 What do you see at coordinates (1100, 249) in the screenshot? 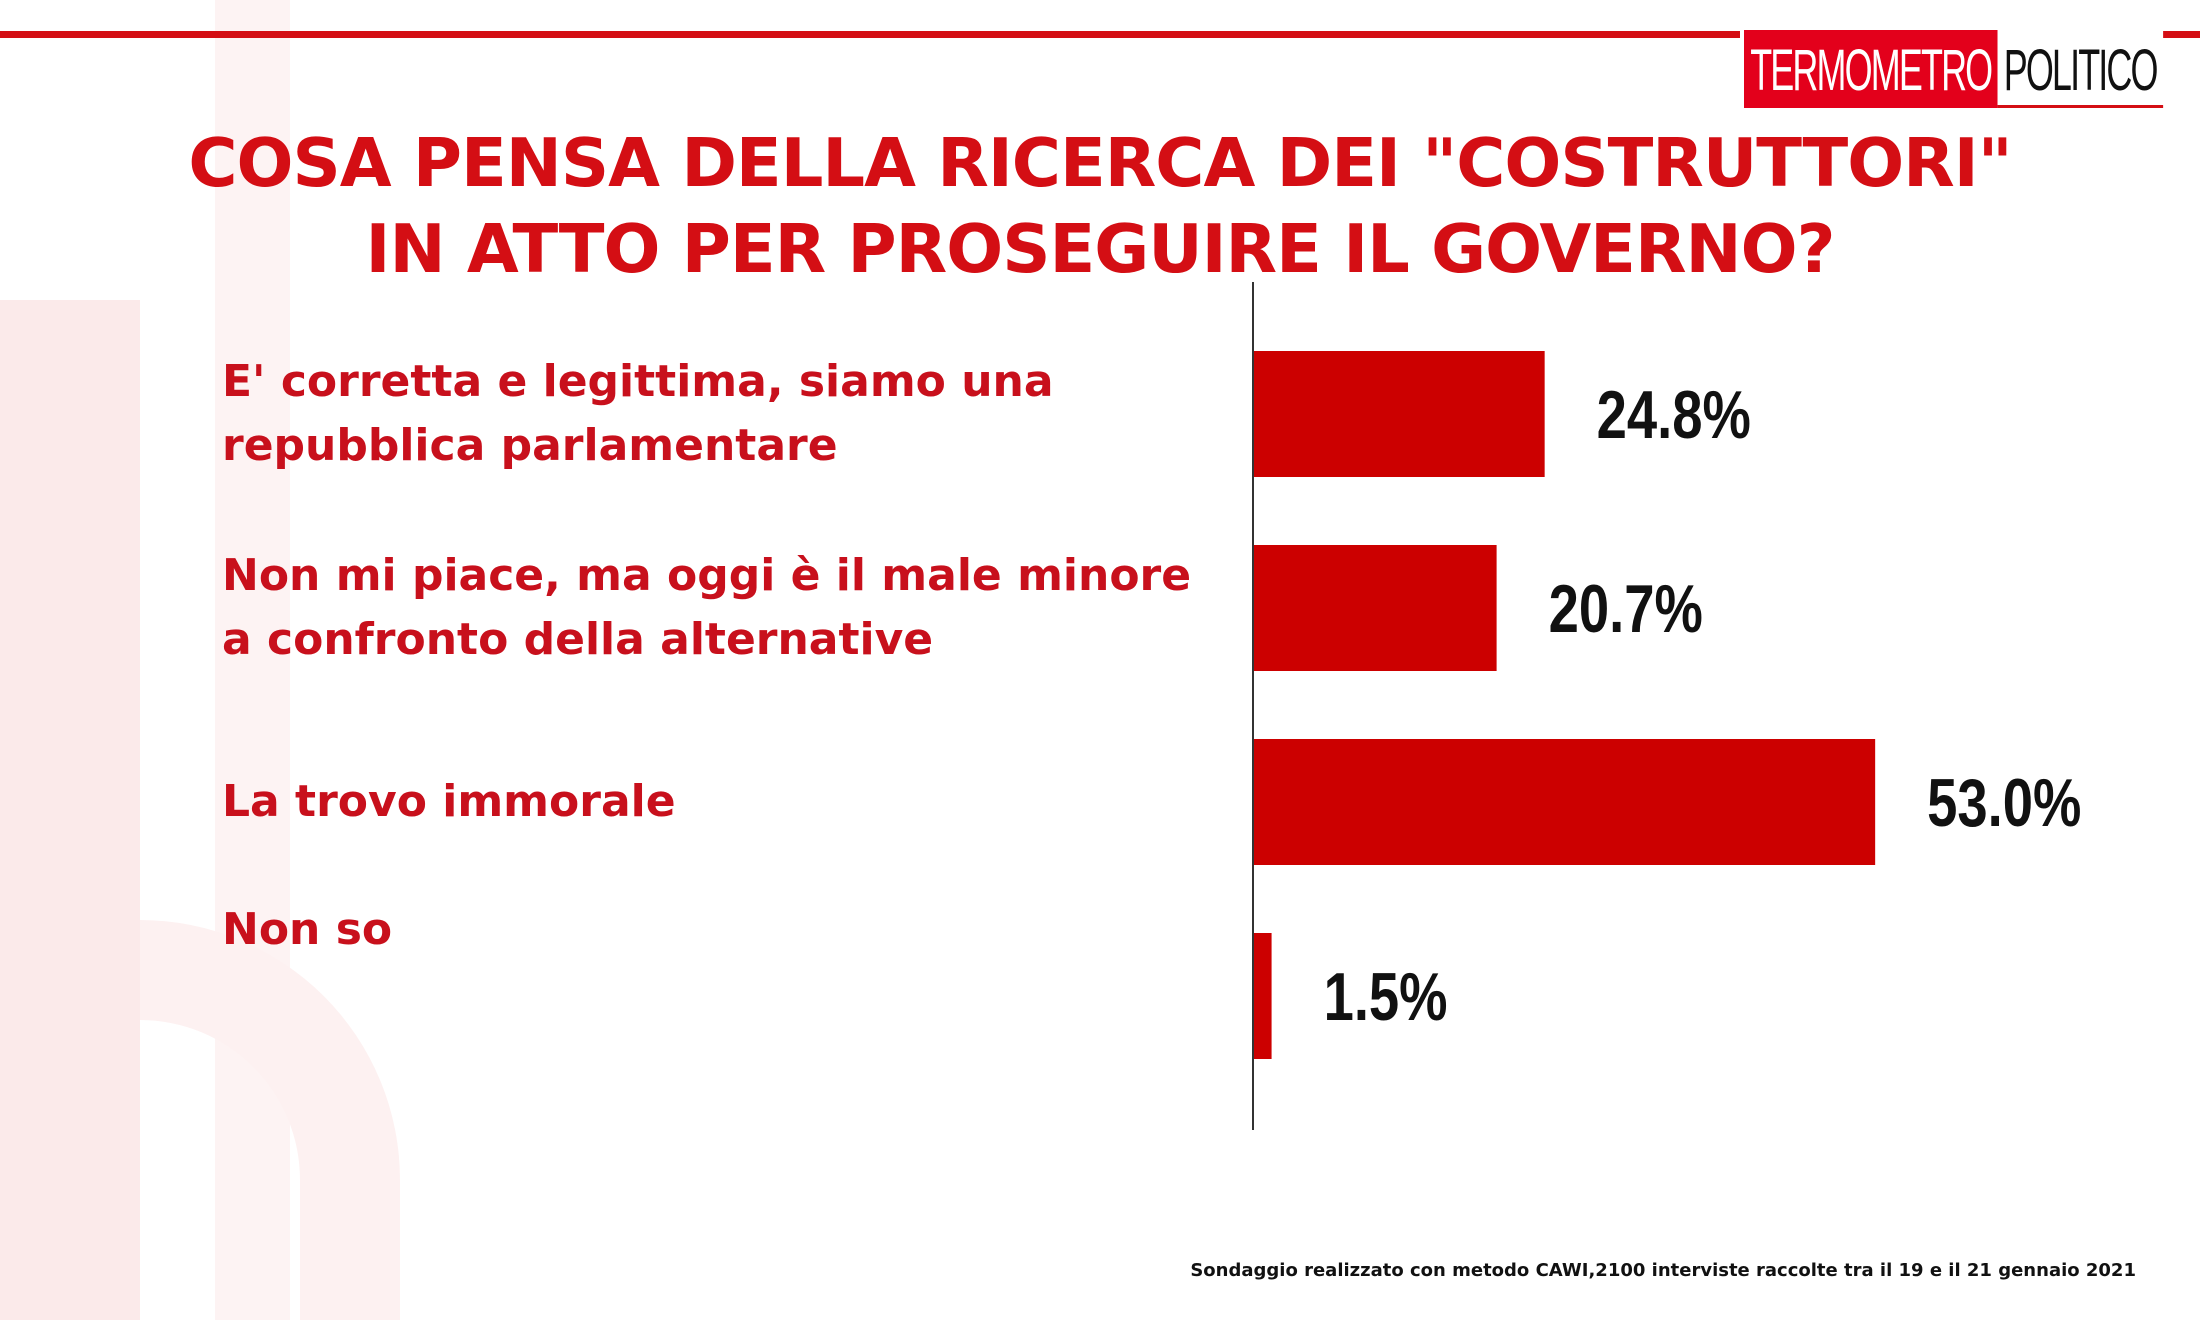
I see `chart-title-line-2: IN ATTO PER PROSEGUIRE IL GOVERNO?` at bounding box center [1100, 249].